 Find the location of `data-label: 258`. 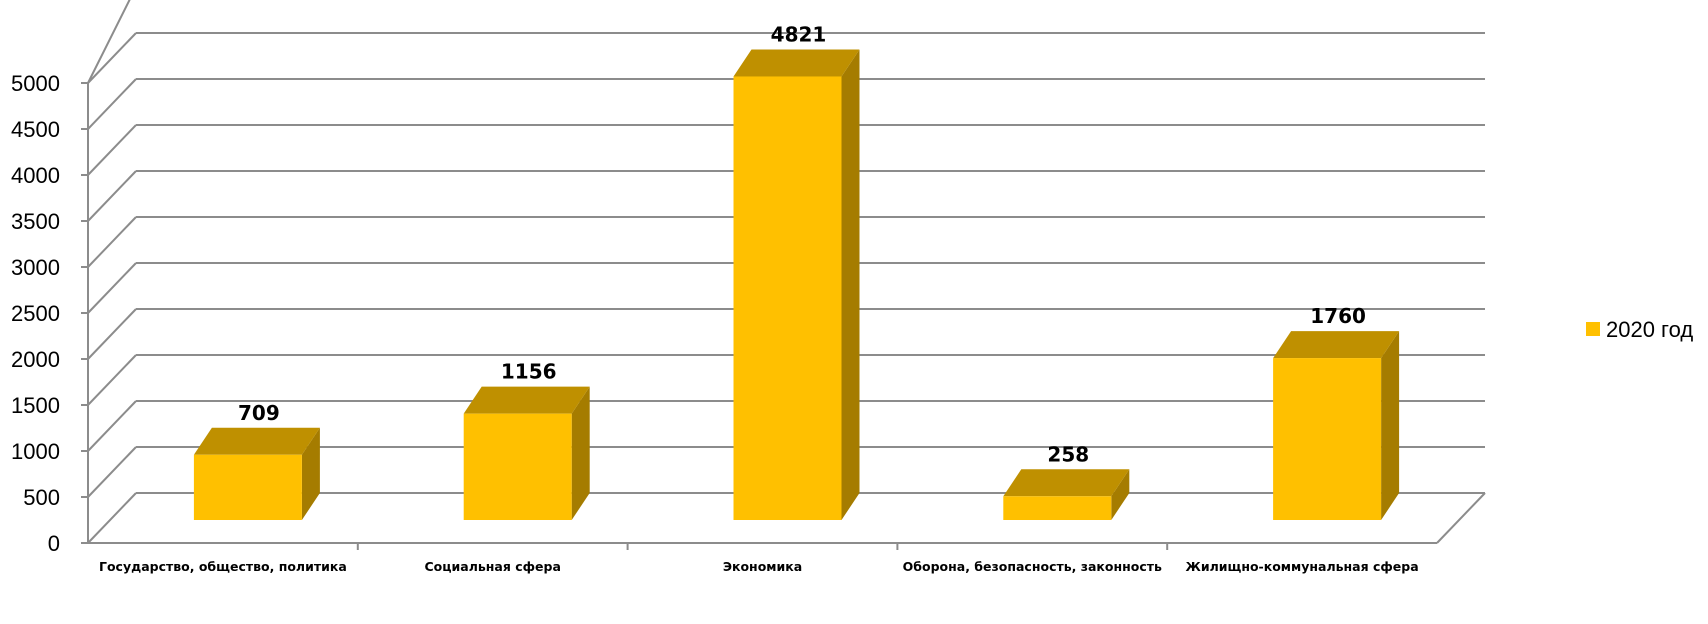

data-label: 258 is located at coordinates (1068, 454).